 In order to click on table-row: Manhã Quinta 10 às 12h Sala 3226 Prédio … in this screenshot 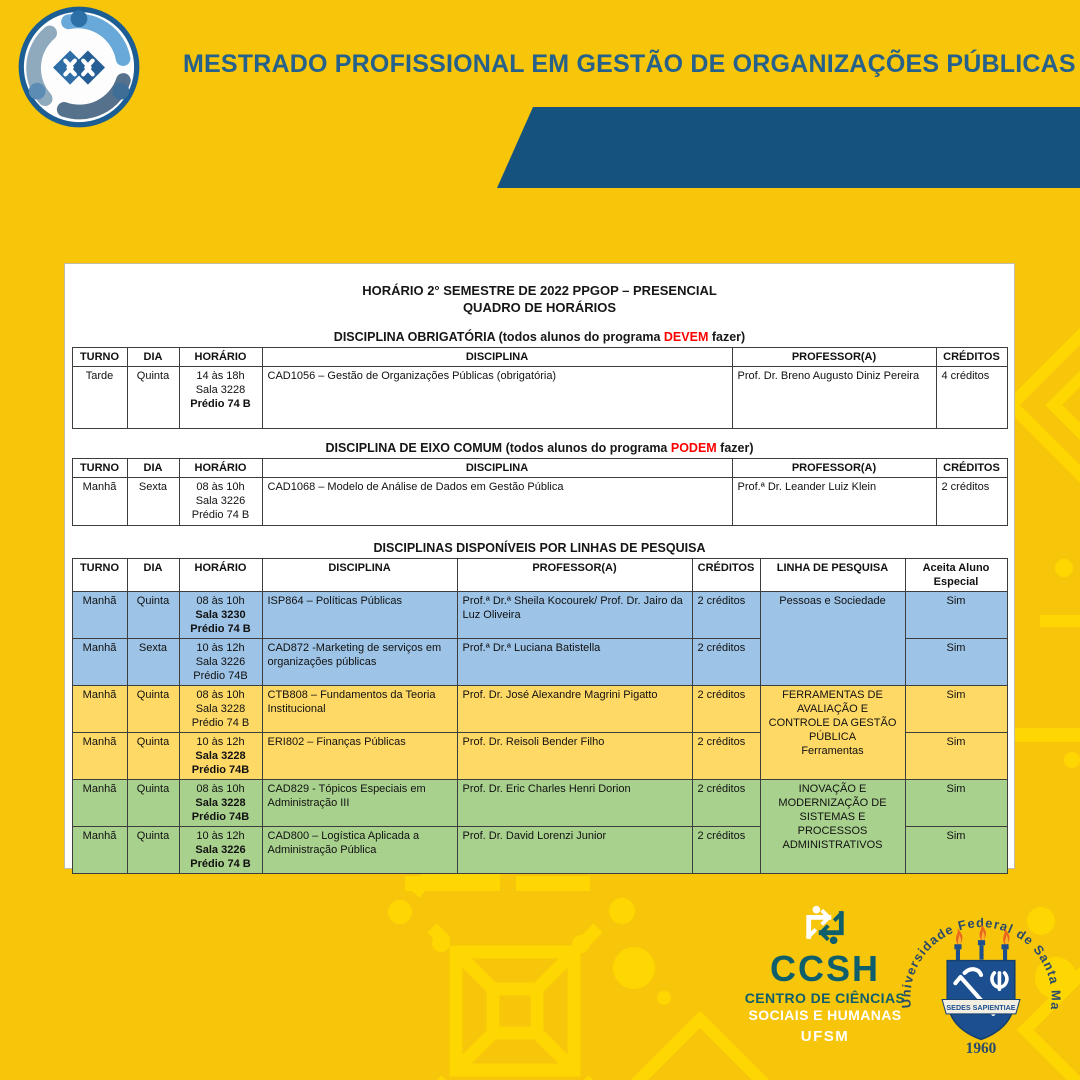, I will do `click(539, 850)`.